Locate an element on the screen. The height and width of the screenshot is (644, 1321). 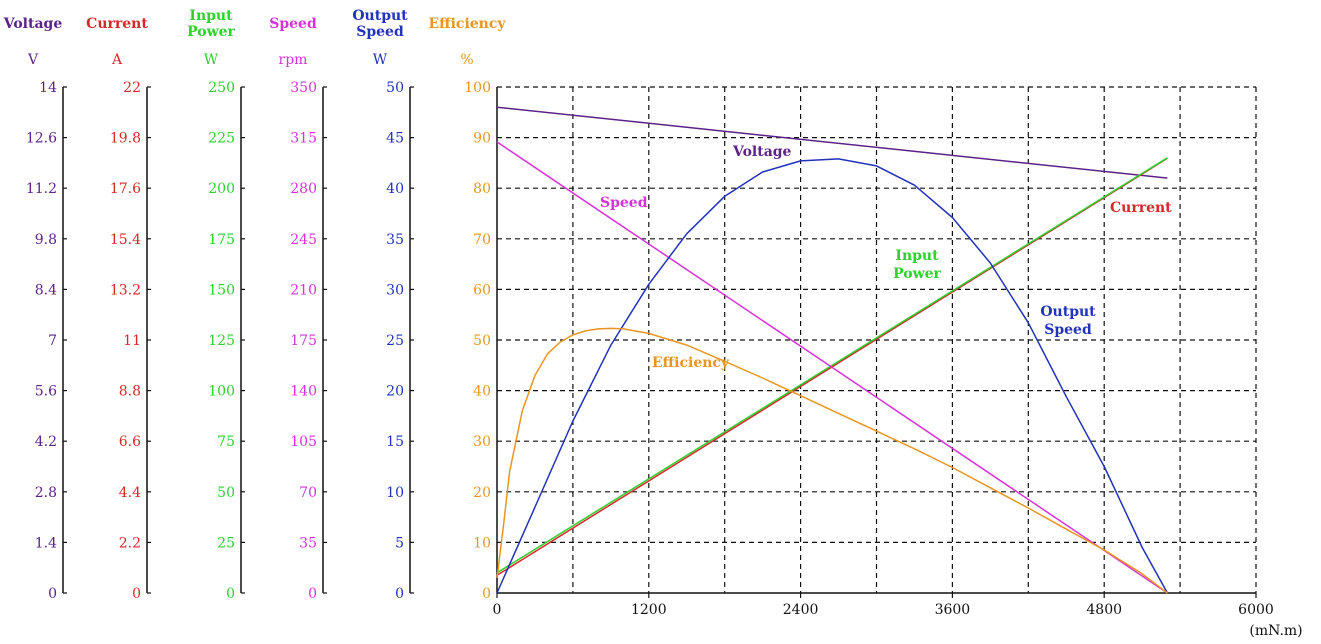
y-tick-label-current: 22 is located at coordinates (132, 88).